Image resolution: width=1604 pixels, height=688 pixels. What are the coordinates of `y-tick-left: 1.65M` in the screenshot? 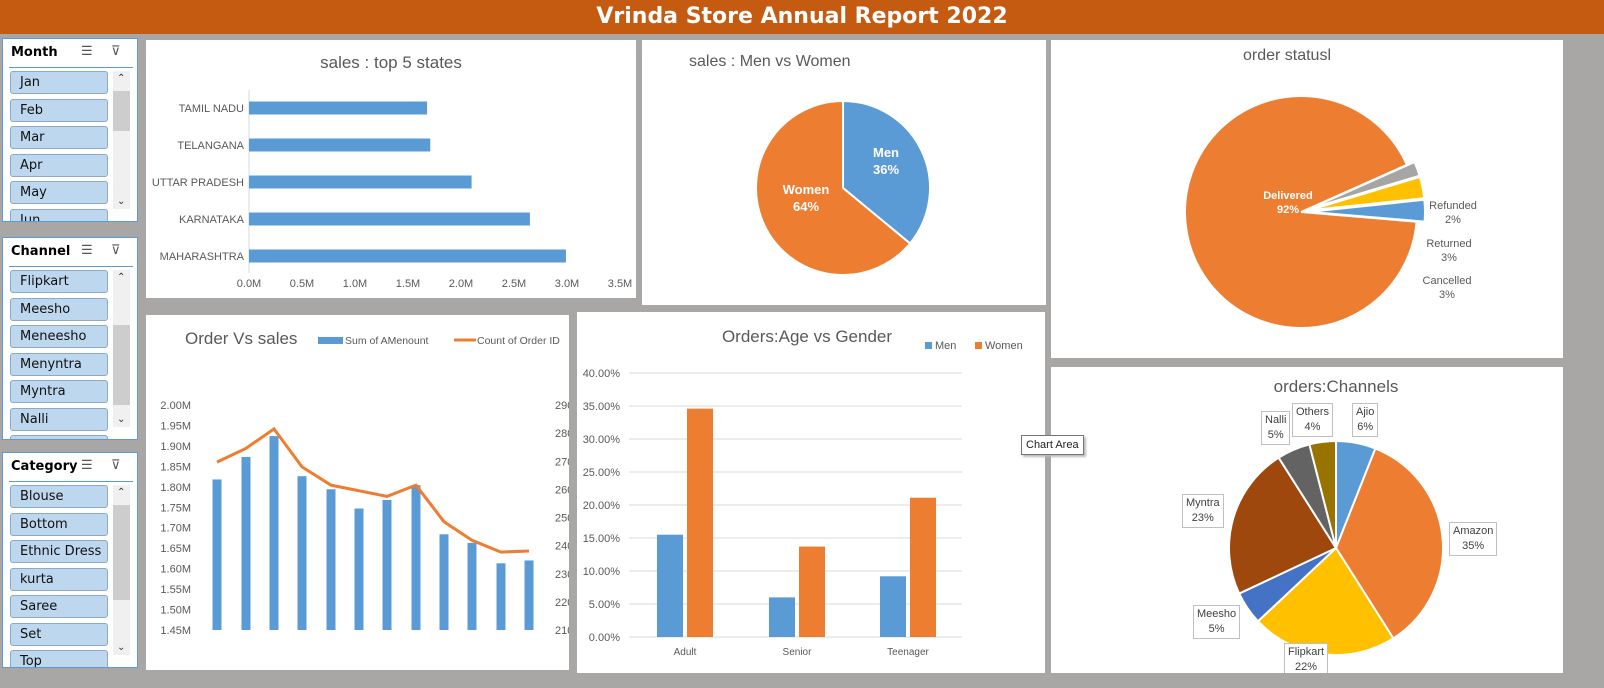 It's located at (175, 549).